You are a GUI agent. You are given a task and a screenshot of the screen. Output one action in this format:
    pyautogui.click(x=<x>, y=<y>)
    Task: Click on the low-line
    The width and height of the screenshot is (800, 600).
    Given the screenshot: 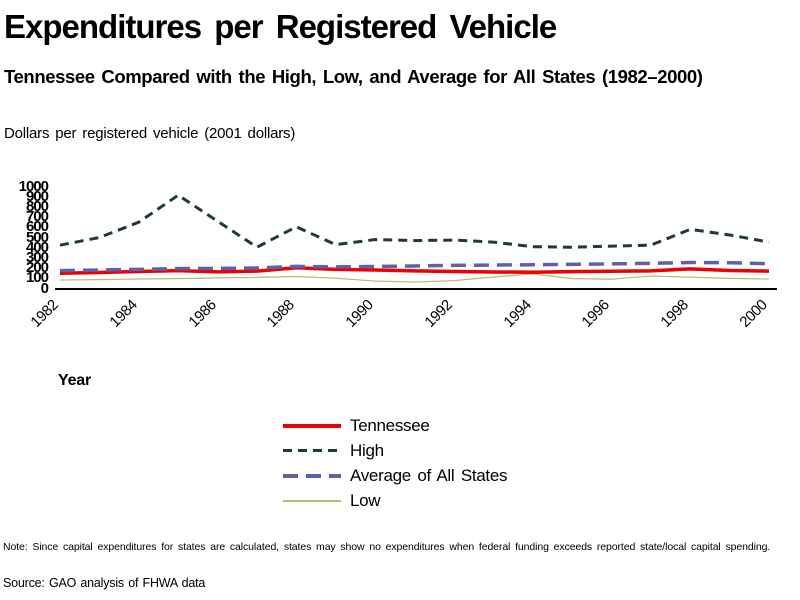 What is the action you would take?
    pyautogui.click(x=414, y=278)
    